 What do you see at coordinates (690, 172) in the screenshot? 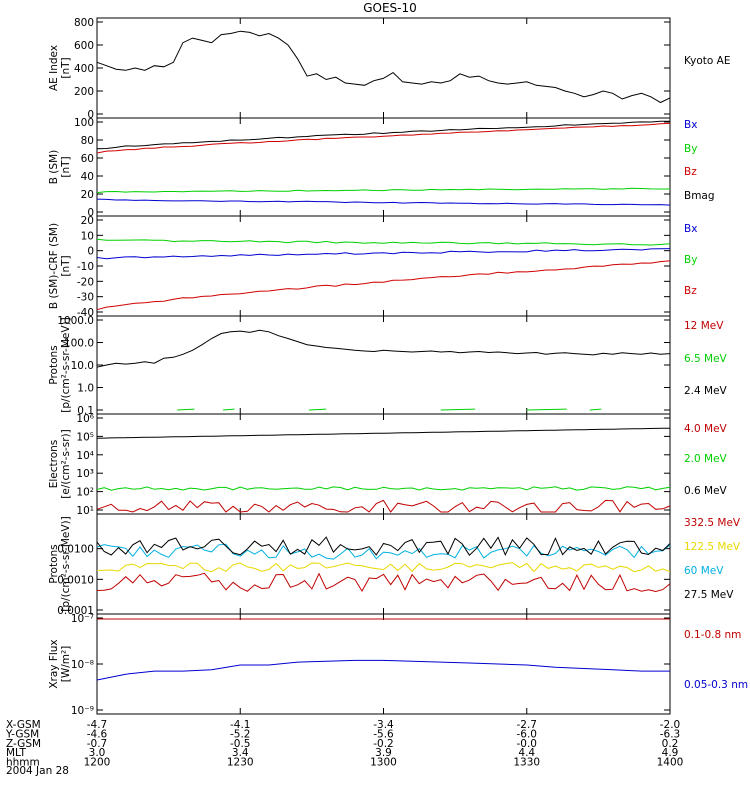
I see `legend-Bz: Bz` at bounding box center [690, 172].